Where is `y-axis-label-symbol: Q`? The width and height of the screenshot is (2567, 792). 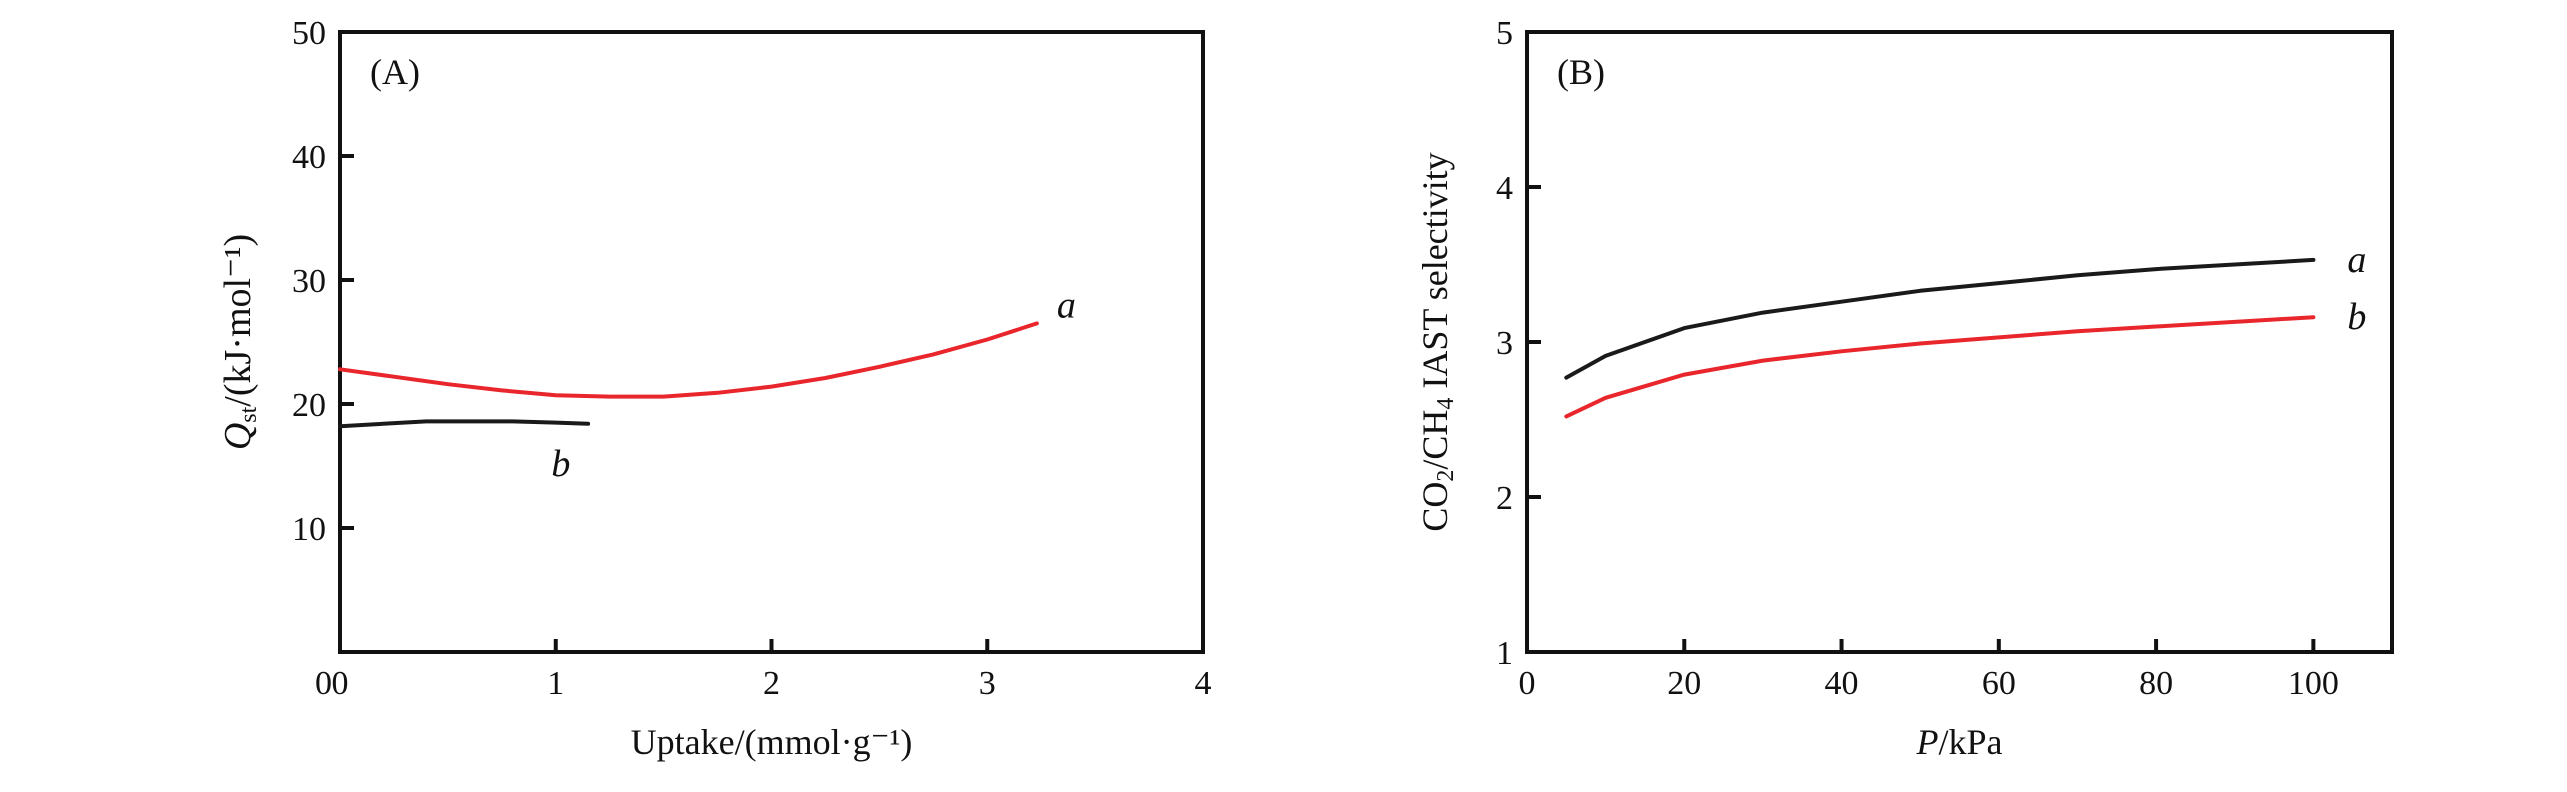
y-axis-label-symbol: Q is located at coordinates (238, 436).